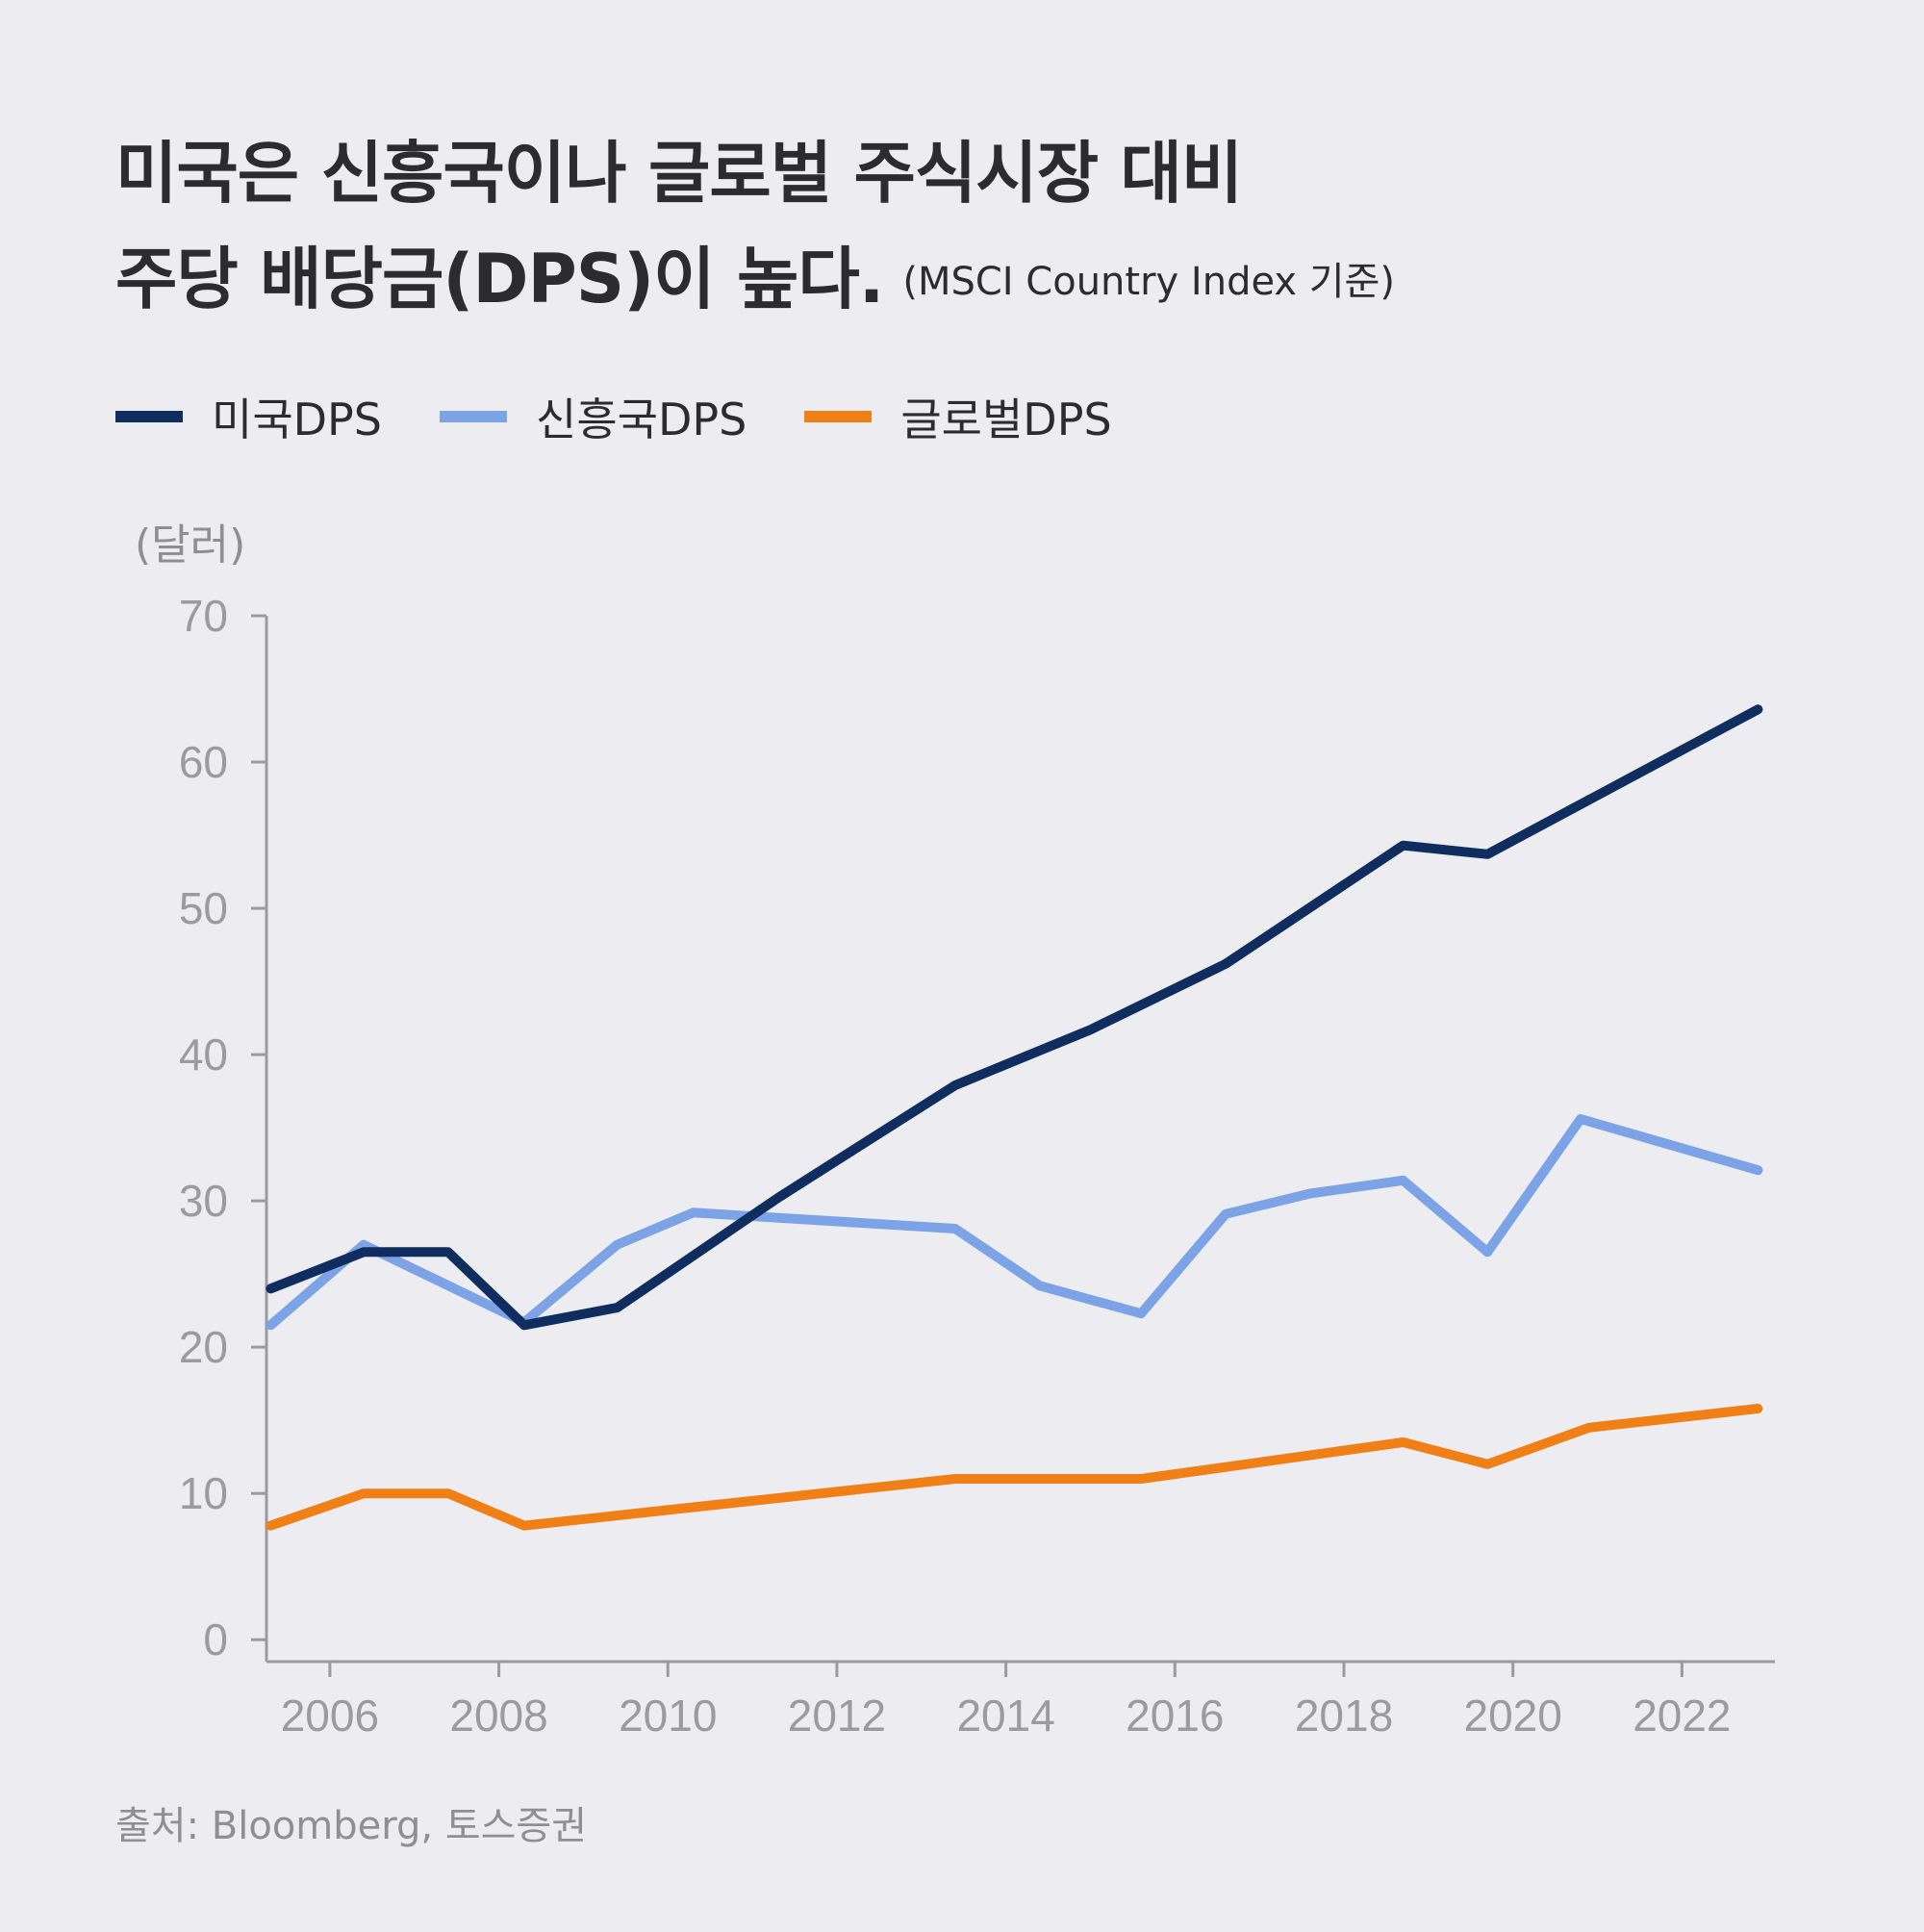 Image resolution: width=1924 pixels, height=1932 pixels. What do you see at coordinates (668, 1715) in the screenshot?
I see `x-tick-label: 2010` at bounding box center [668, 1715].